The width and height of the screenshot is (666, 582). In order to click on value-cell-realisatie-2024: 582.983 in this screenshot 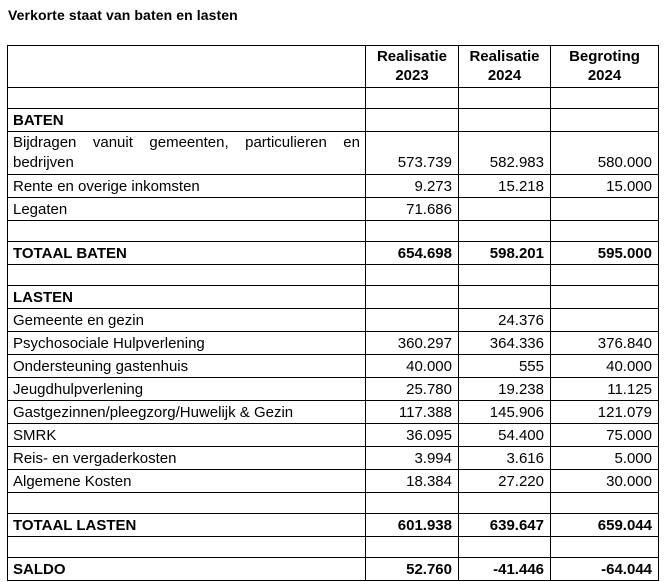, I will do `click(504, 153)`.